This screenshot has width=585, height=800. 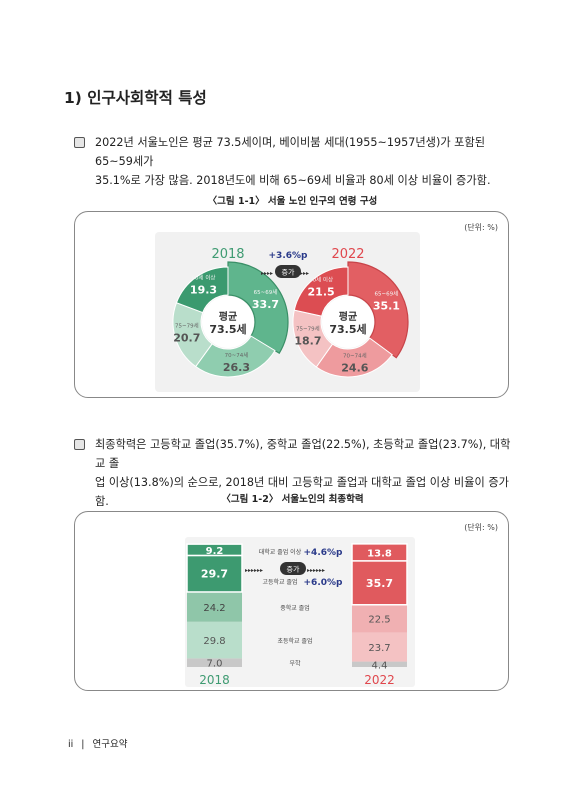 What do you see at coordinates (110, 744) in the screenshot?
I see `footer-section: 연구요약` at bounding box center [110, 744].